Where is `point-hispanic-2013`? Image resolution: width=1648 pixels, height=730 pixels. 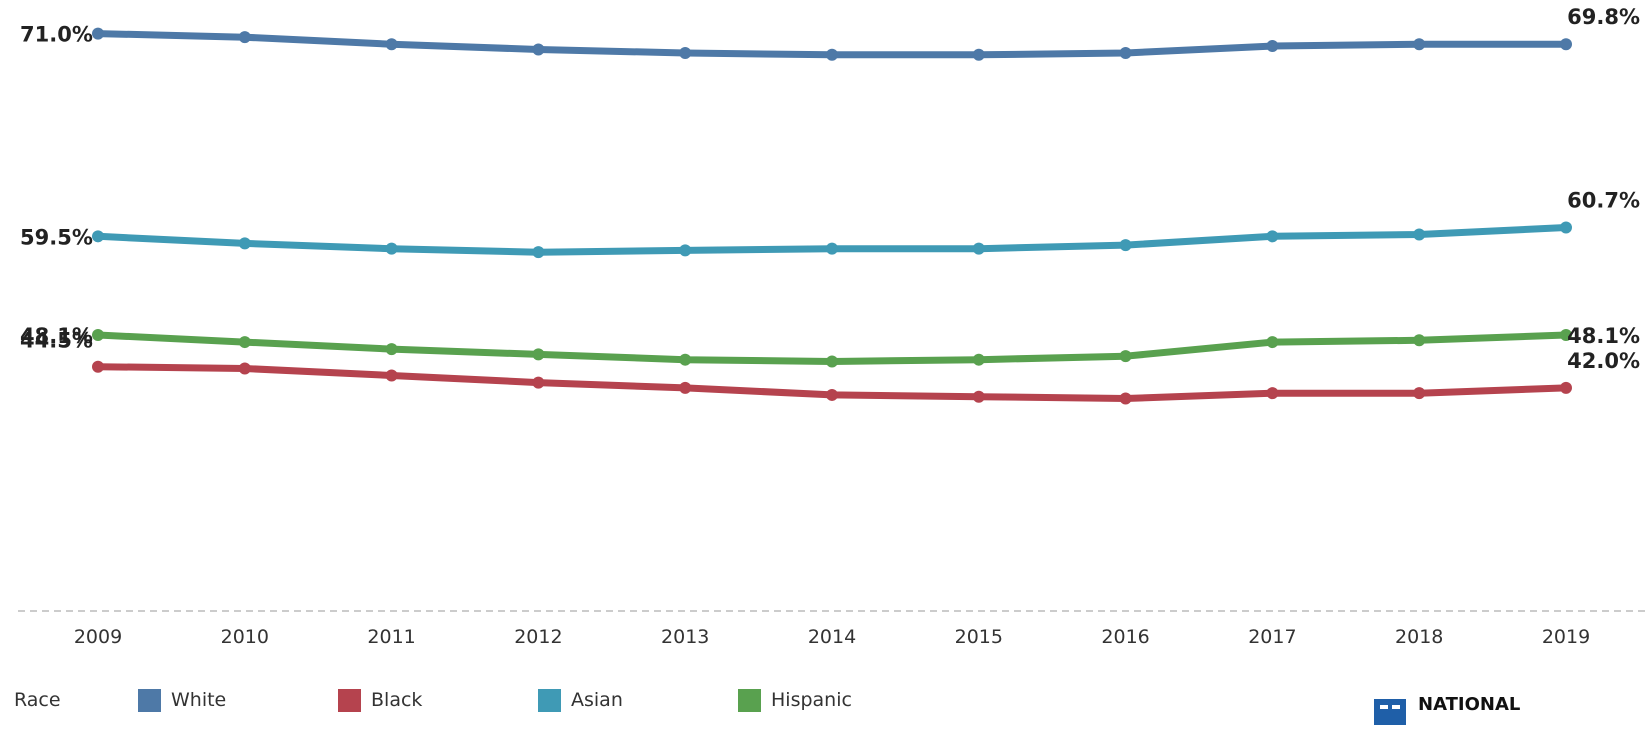 point-hispanic-2013 is located at coordinates (685, 359).